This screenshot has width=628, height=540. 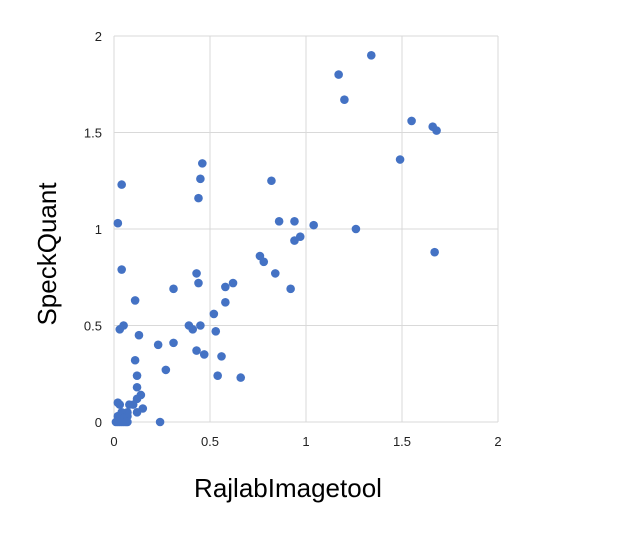 What do you see at coordinates (288, 488) in the screenshot?
I see `x-axis-title: RajlabImagetool` at bounding box center [288, 488].